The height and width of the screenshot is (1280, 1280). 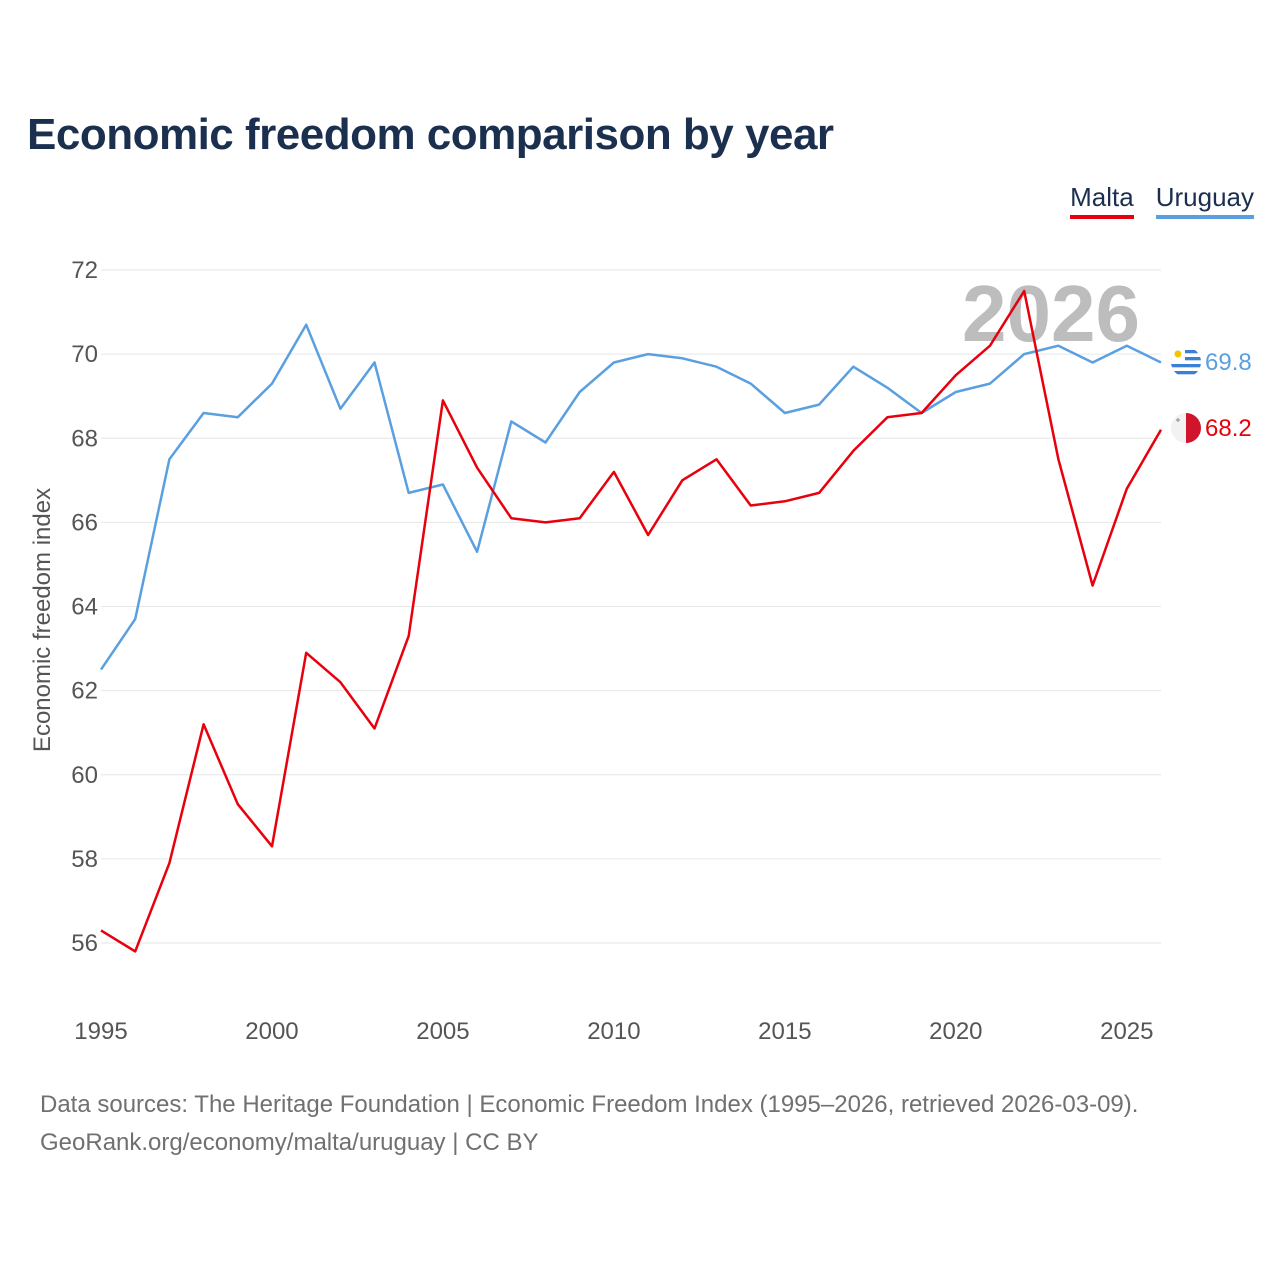 What do you see at coordinates (84, 691) in the screenshot?
I see `y-tick-label: 62` at bounding box center [84, 691].